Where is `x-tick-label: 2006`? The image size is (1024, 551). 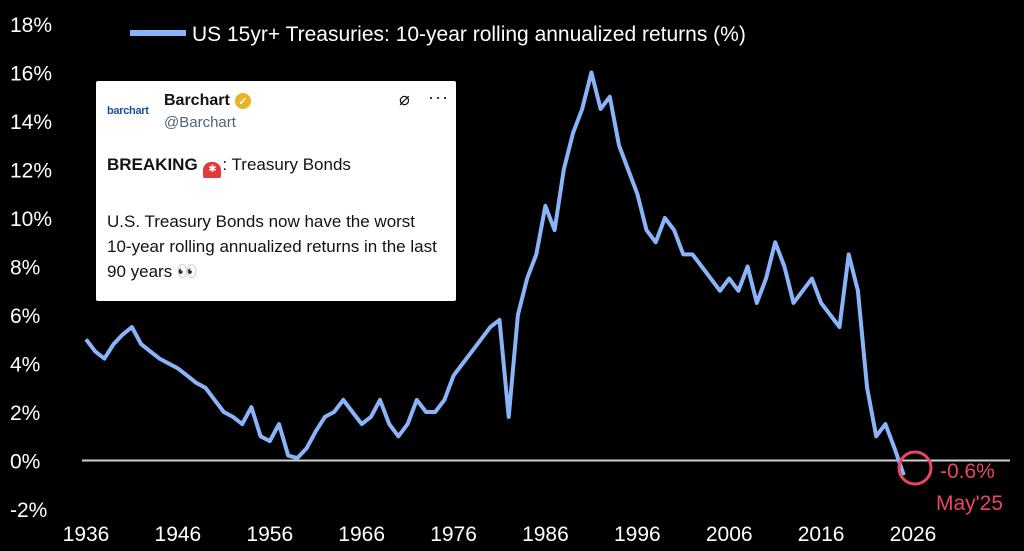
x-tick-label: 2006 is located at coordinates (729, 534).